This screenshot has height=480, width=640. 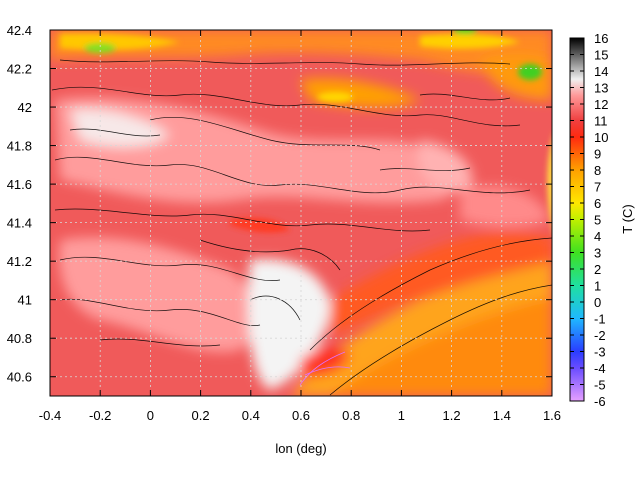 What do you see at coordinates (150, 415) in the screenshot?
I see `x-tick-label: 0` at bounding box center [150, 415].